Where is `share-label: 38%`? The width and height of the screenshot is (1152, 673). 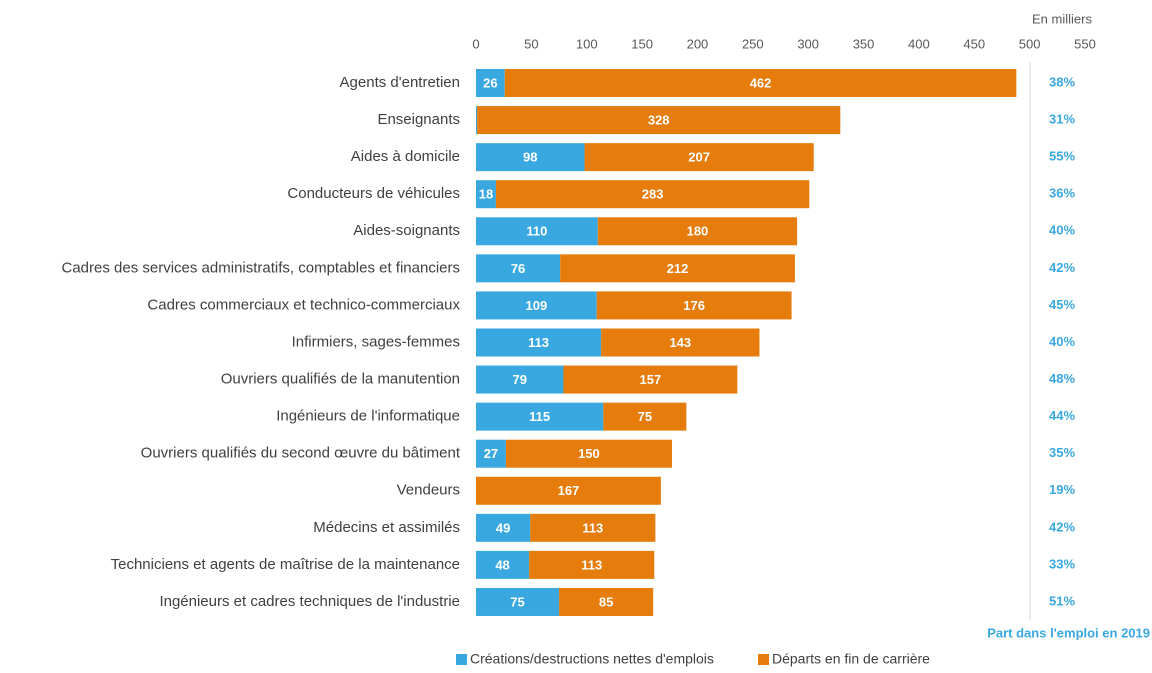 share-label: 38% is located at coordinates (1062, 81).